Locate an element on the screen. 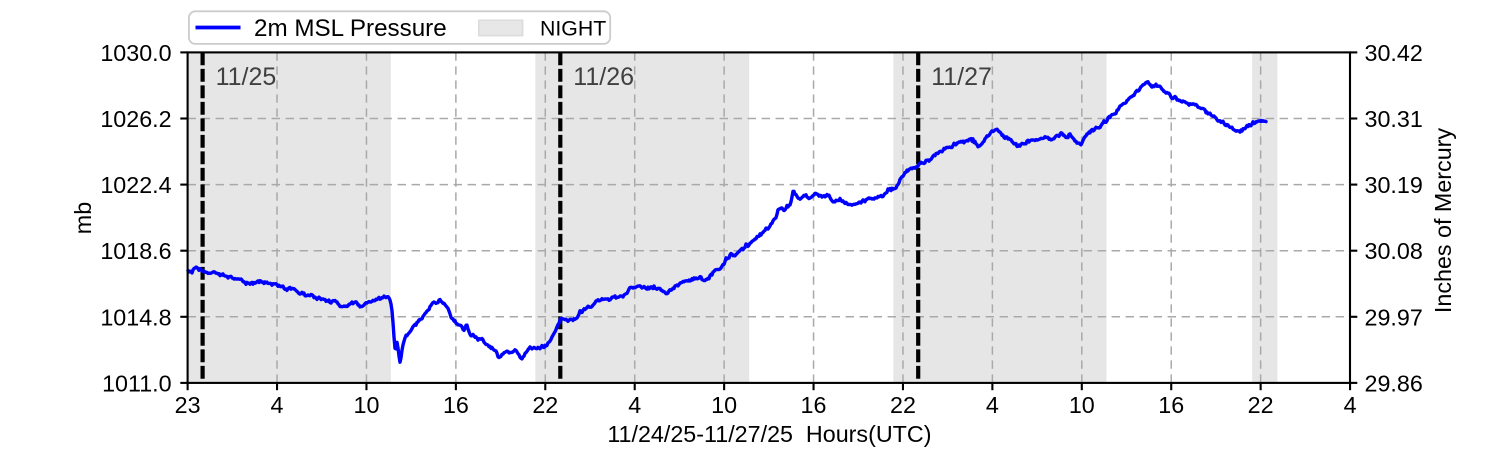  svg-text: NIGHT is located at coordinates (573, 29).